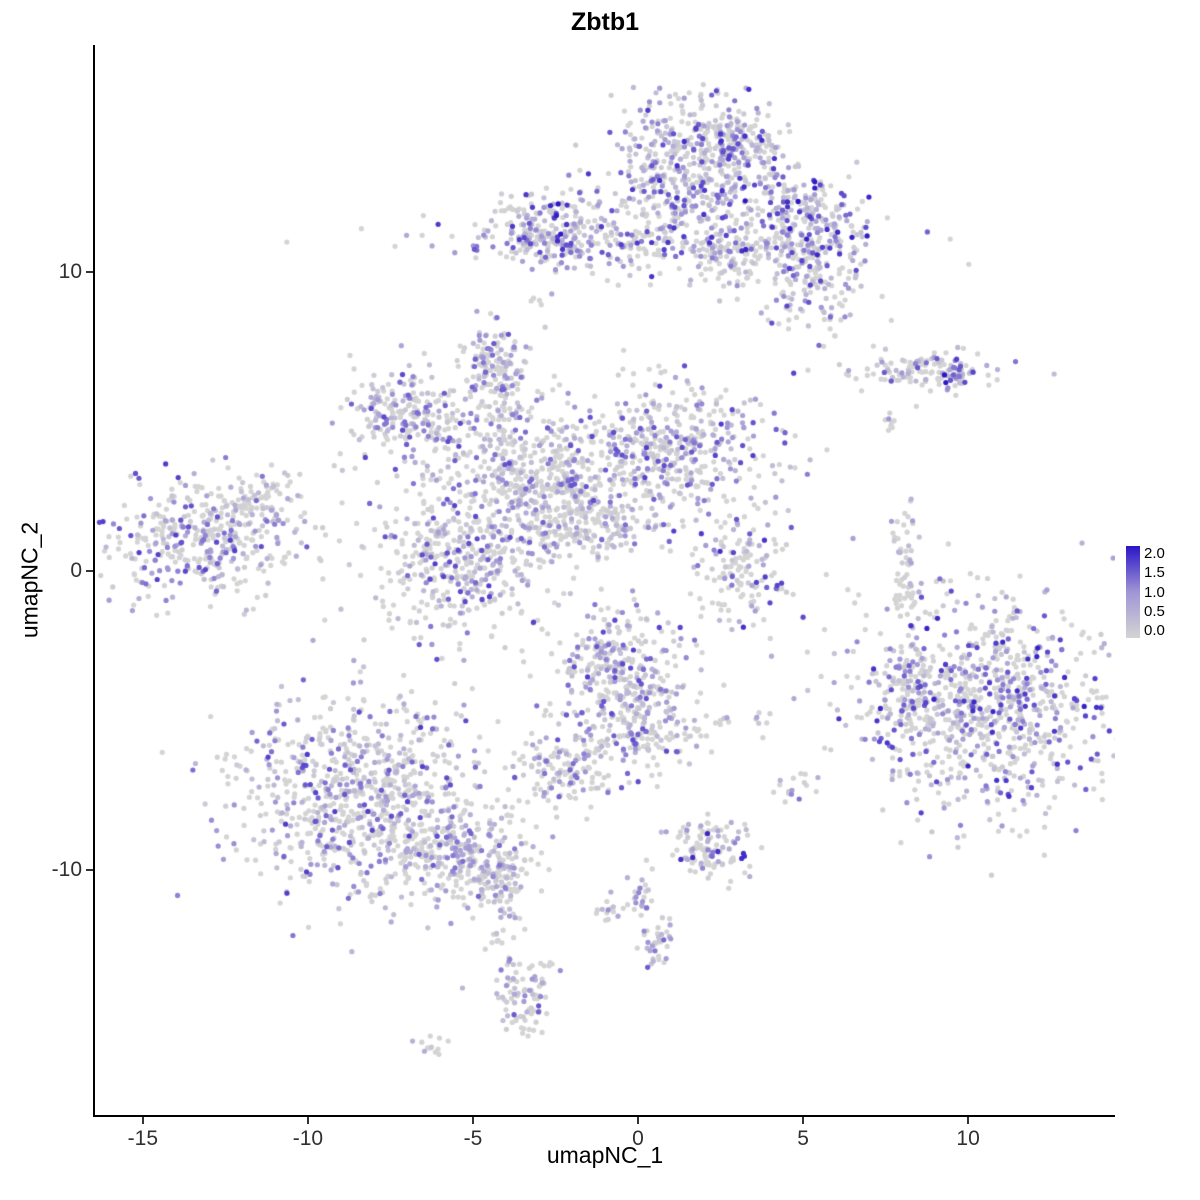 This screenshot has width=1200, height=1200. I want to click on colorbar-tick-label: 2.0, so click(1154, 553).